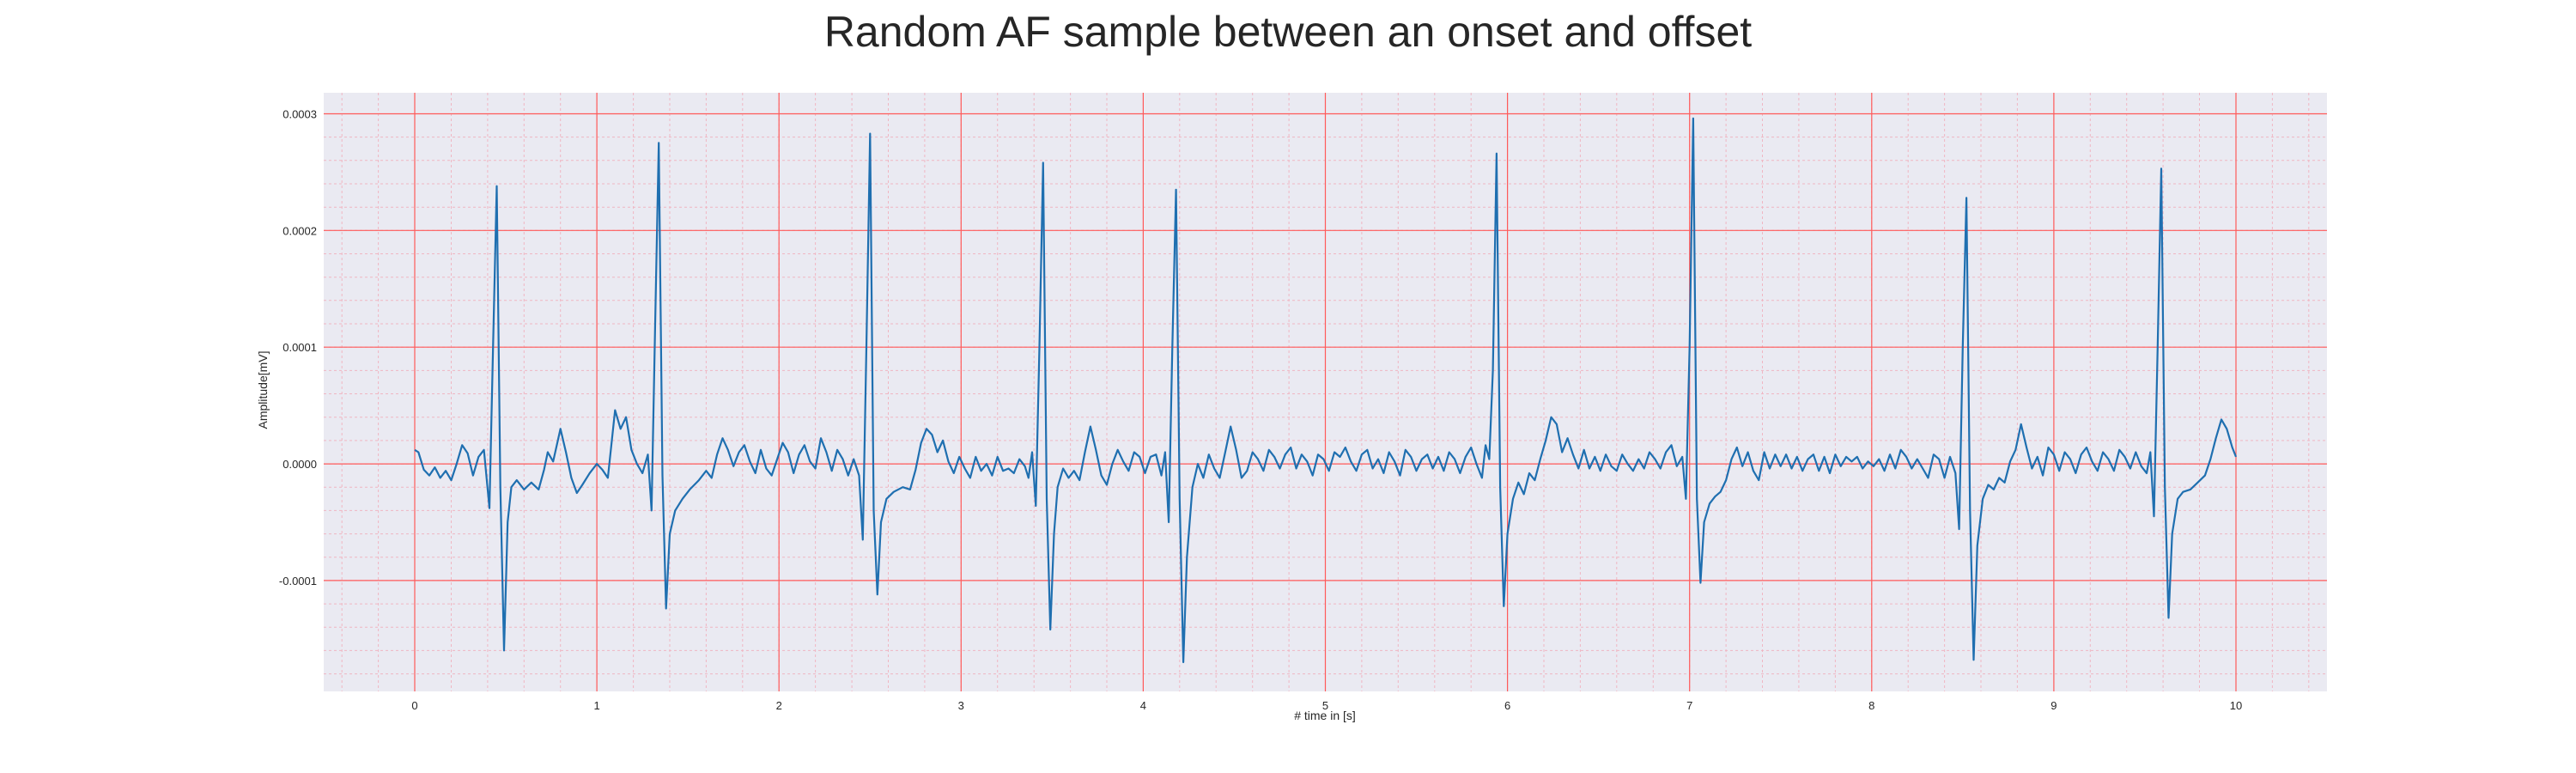 The image size is (2576, 773). I want to click on x-tick-label: 5, so click(1325, 705).